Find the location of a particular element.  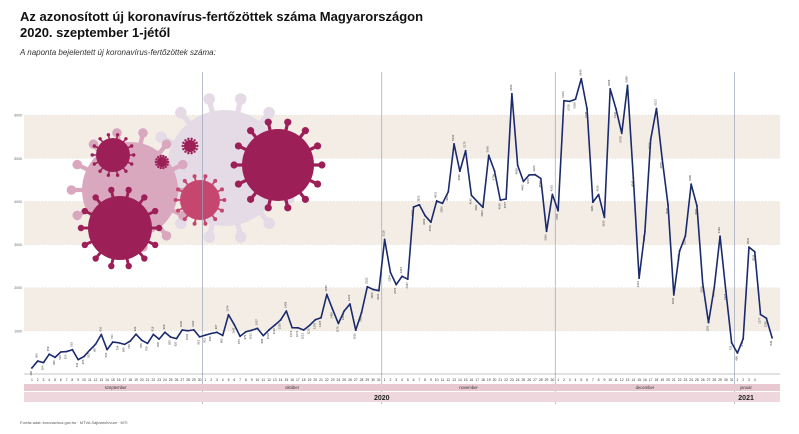

data-label: 4223 is located at coordinates (447, 197).